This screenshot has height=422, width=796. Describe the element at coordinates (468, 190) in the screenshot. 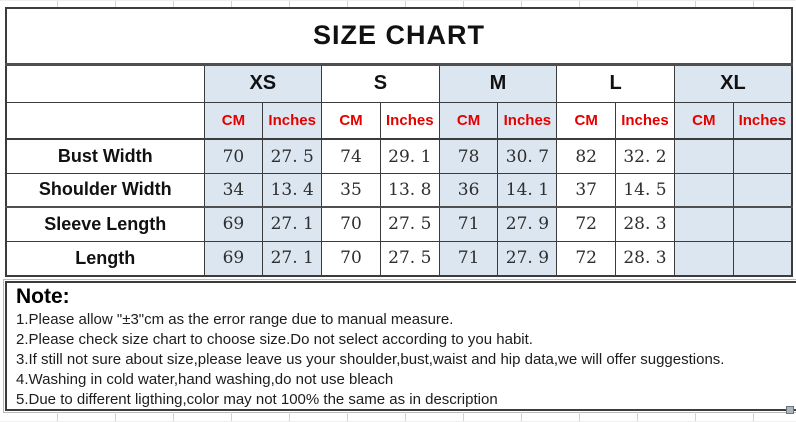

I see `measurement-cell: 36` at that location.